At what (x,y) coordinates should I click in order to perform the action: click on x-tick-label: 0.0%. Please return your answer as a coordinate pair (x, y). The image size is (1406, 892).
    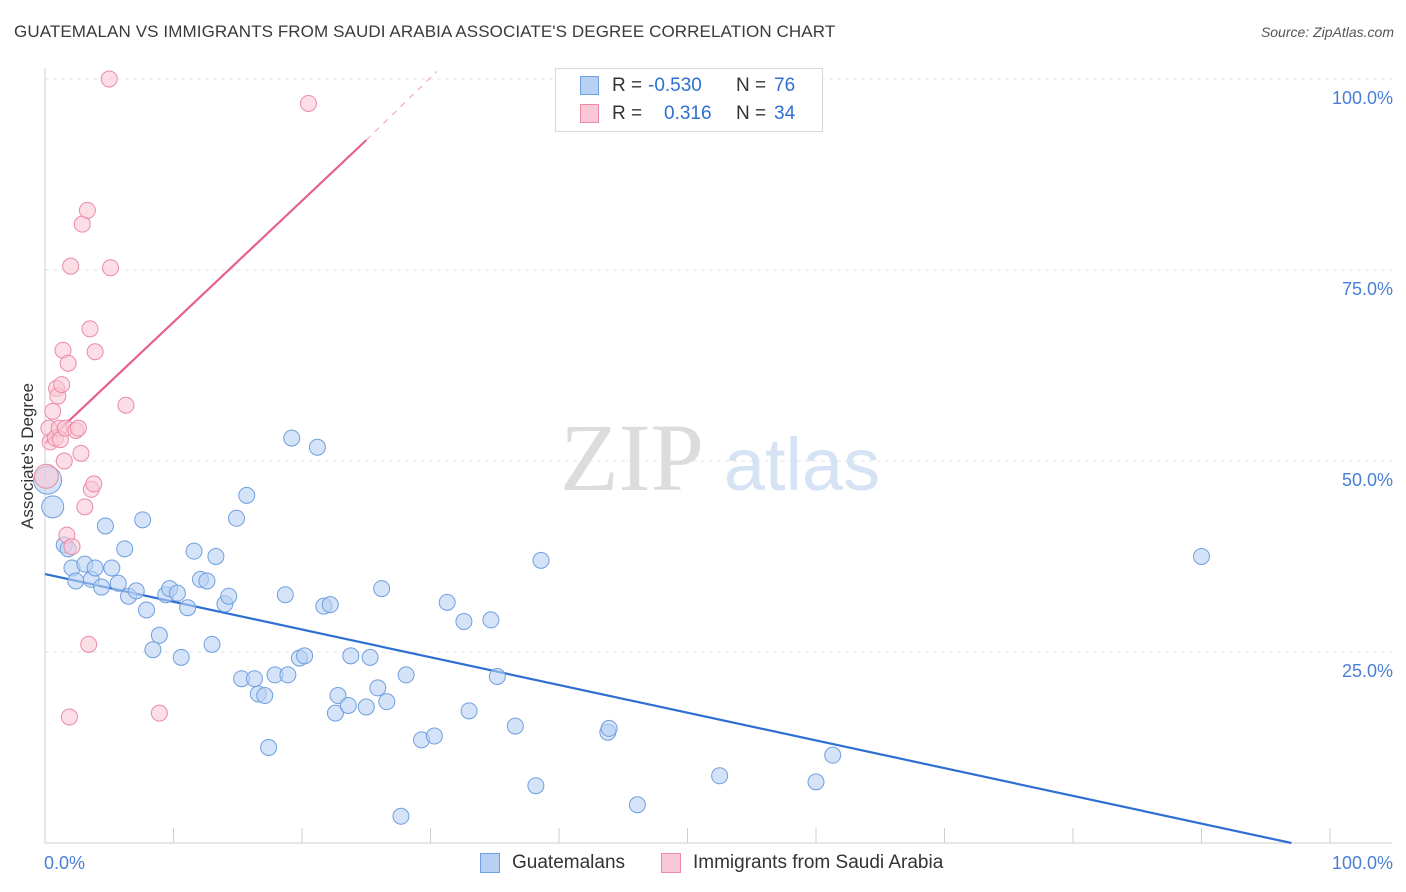
    Looking at the image, I should click on (64, 863).